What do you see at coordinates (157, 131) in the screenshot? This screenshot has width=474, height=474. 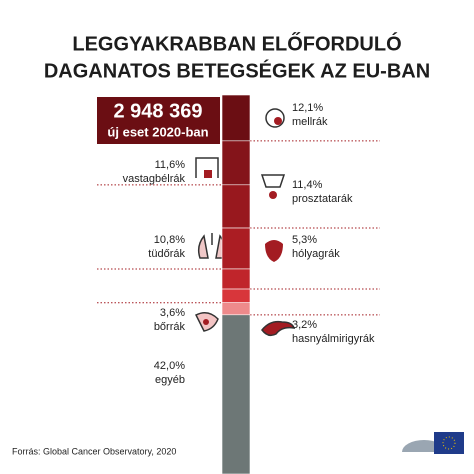 I see `total-label: új eset 2020-ban` at bounding box center [157, 131].